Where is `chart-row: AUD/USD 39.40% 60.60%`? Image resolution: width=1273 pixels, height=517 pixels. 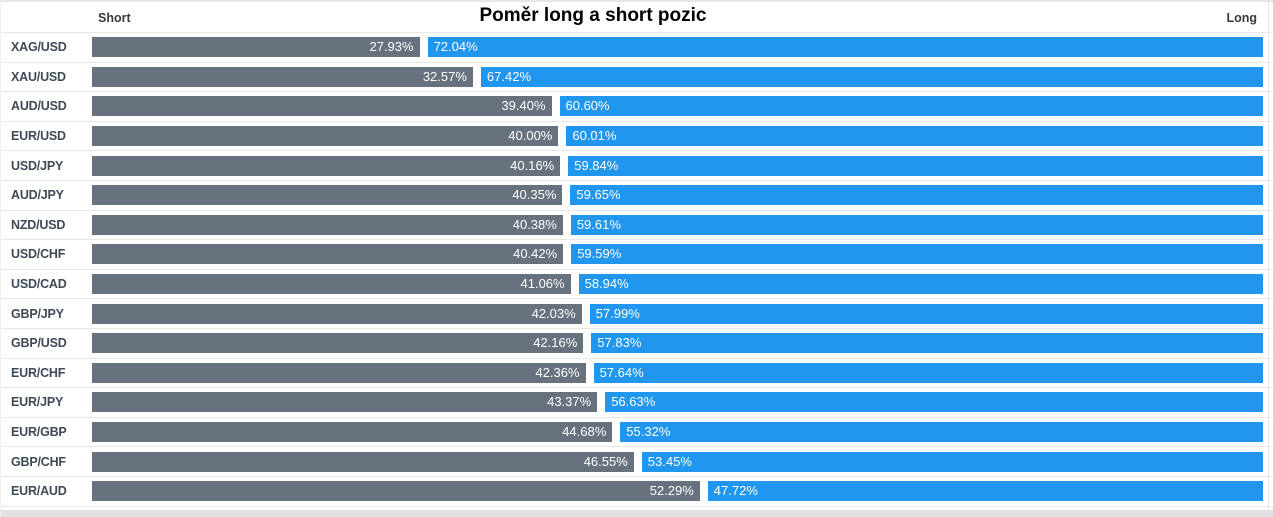
chart-row: AUD/USD 39.40% 60.60% is located at coordinates (637, 106).